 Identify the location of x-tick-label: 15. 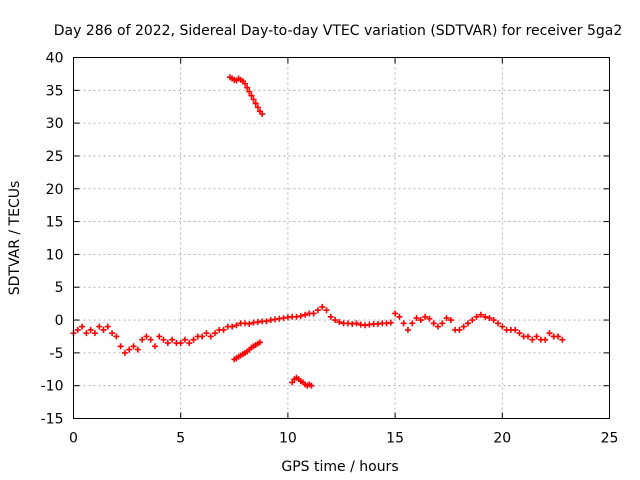
(395, 439).